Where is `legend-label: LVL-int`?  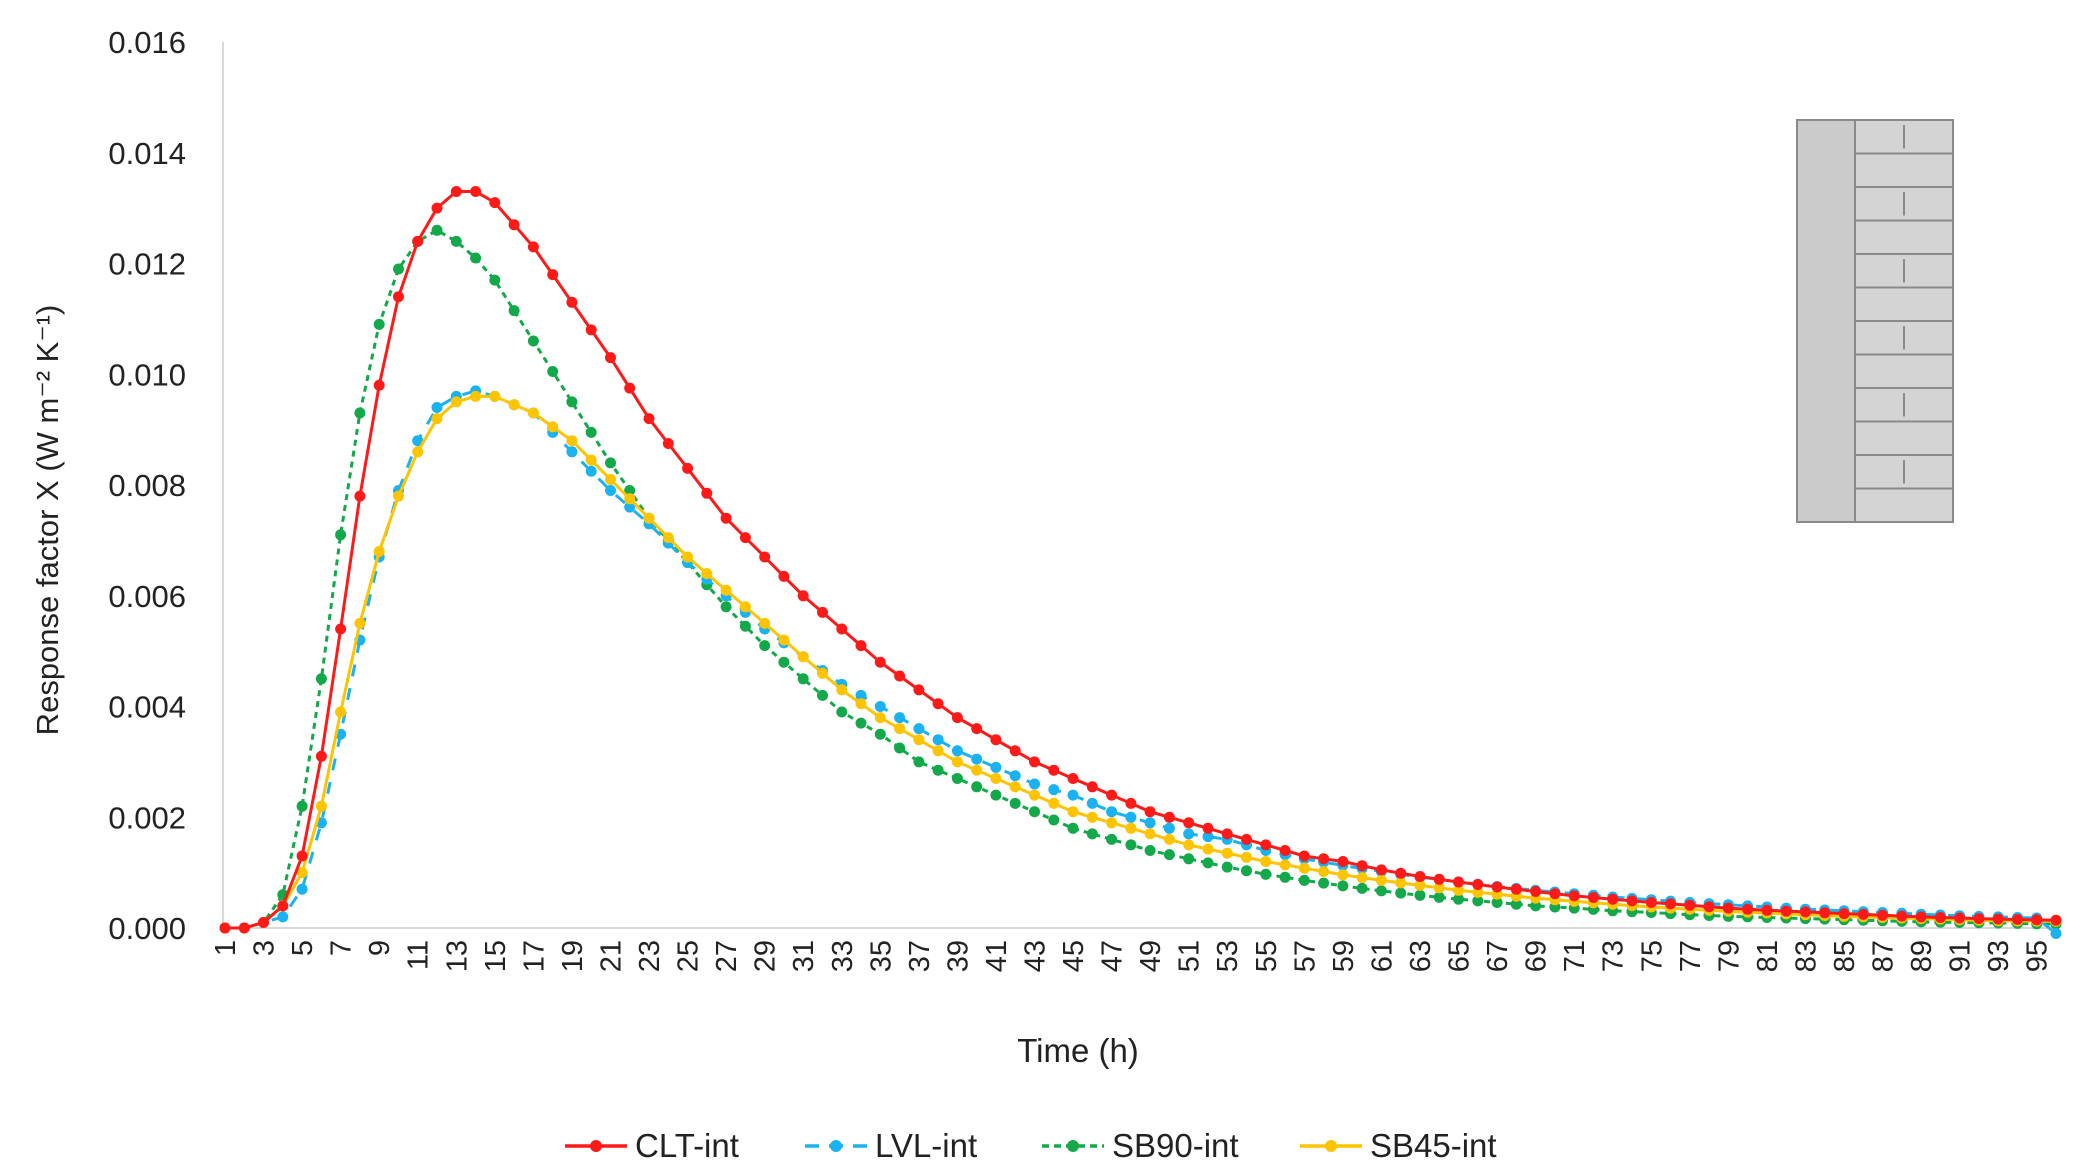
legend-label: LVL-int is located at coordinates (926, 1145).